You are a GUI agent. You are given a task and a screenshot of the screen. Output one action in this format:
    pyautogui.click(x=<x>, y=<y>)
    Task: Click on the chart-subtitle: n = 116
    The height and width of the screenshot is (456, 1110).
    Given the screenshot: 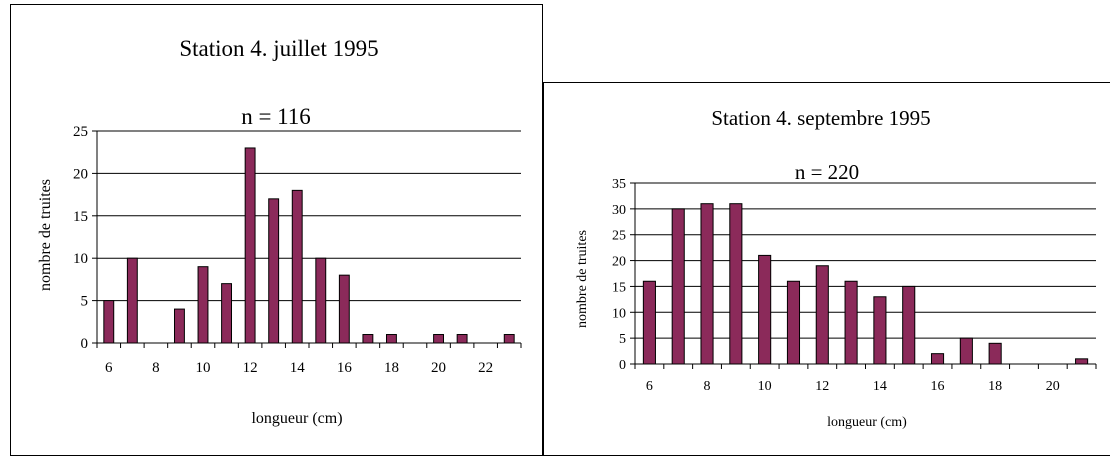 What is the action you would take?
    pyautogui.click(x=276, y=116)
    